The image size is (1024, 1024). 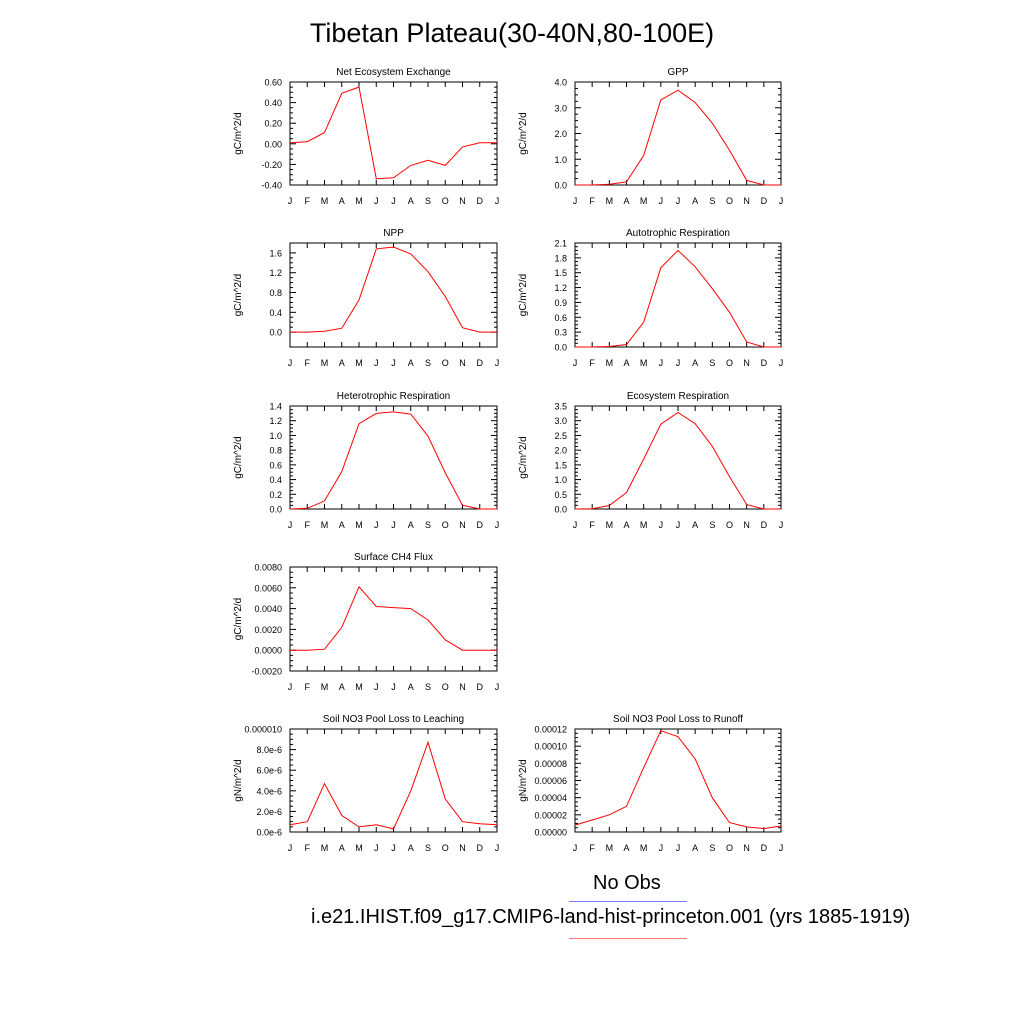 What do you see at coordinates (729, 363) in the screenshot?
I see `panel-3-xtick-label: O` at bounding box center [729, 363].